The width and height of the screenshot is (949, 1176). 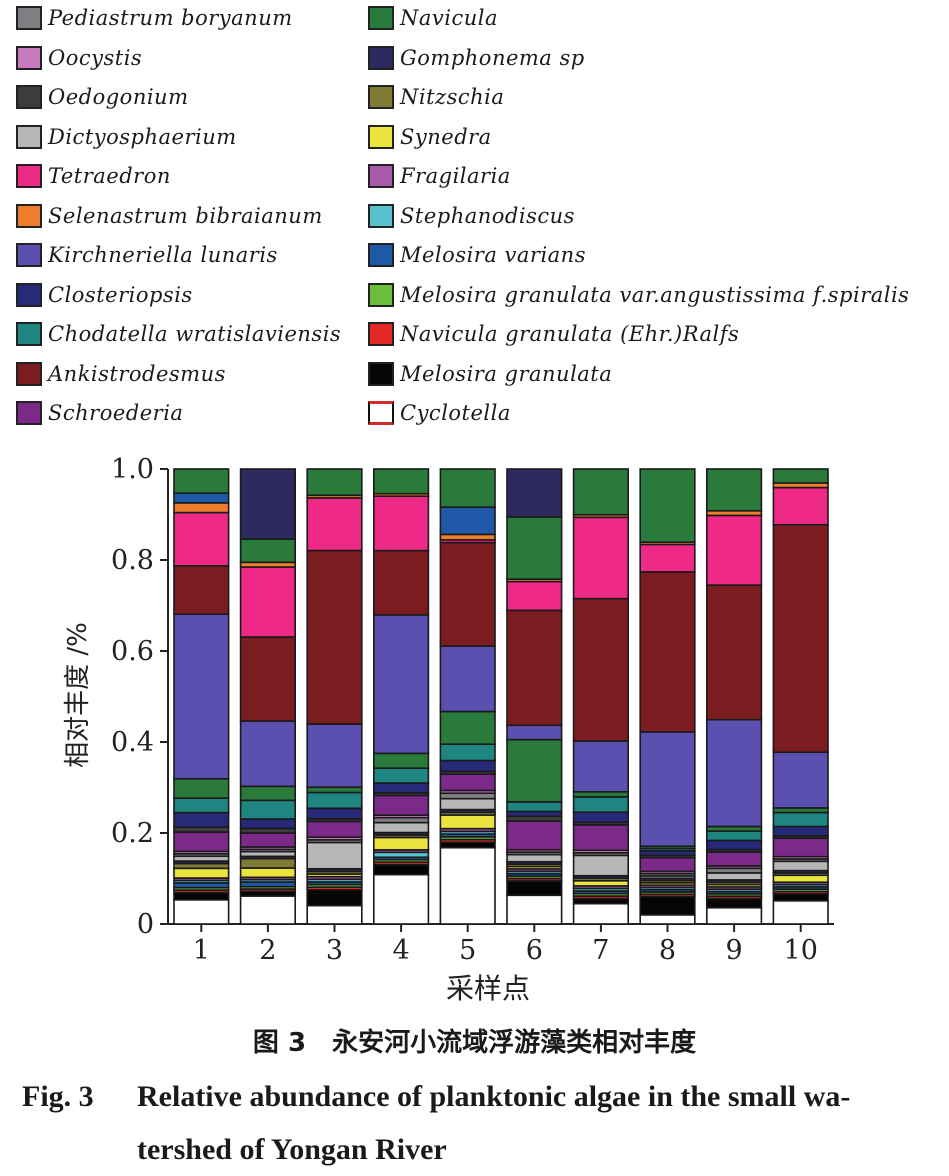 I want to click on y-tick-label: 0.2, so click(x=132, y=833).